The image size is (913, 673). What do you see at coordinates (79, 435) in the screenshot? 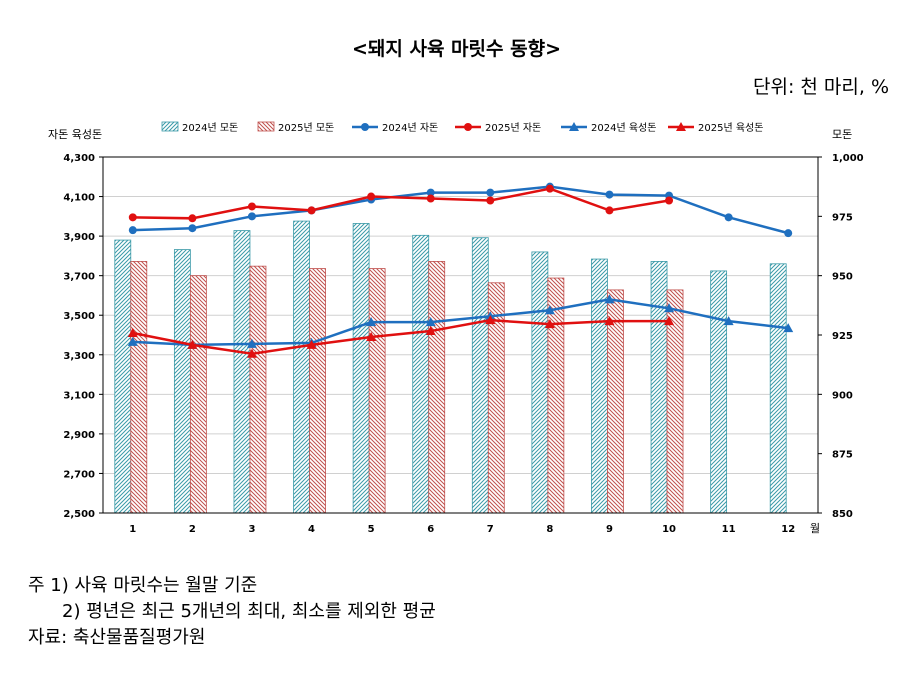
I see `left-tick-label: 2,900` at bounding box center [79, 435].